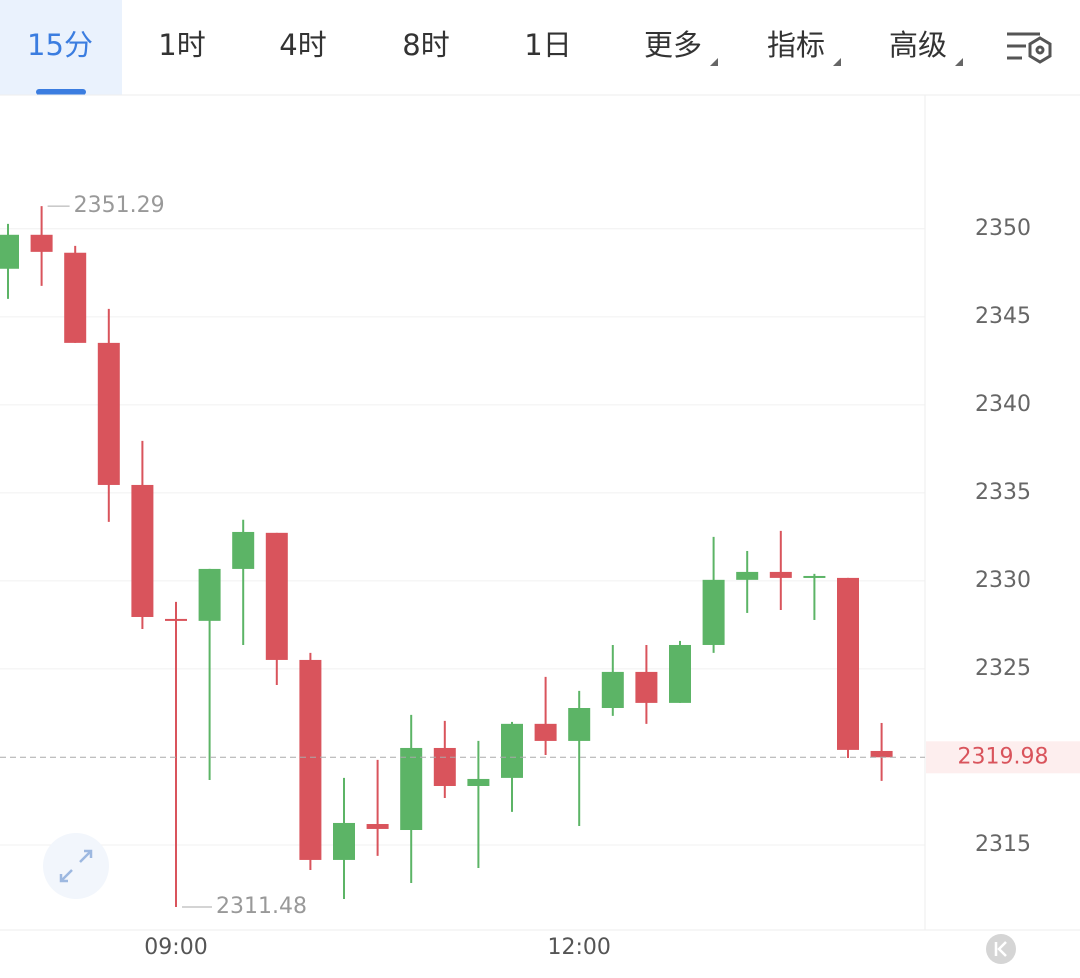 The width and height of the screenshot is (1080, 978). I want to click on y-tick-label: 2350, so click(1003, 228).